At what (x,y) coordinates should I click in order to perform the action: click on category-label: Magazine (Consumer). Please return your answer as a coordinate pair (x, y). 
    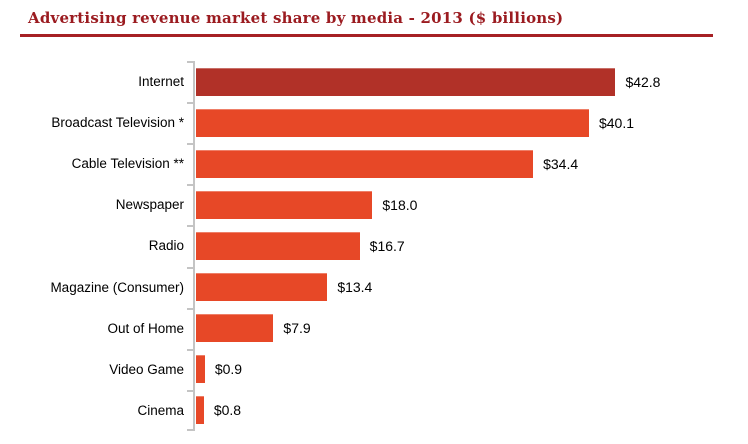
    Looking at the image, I should click on (117, 287).